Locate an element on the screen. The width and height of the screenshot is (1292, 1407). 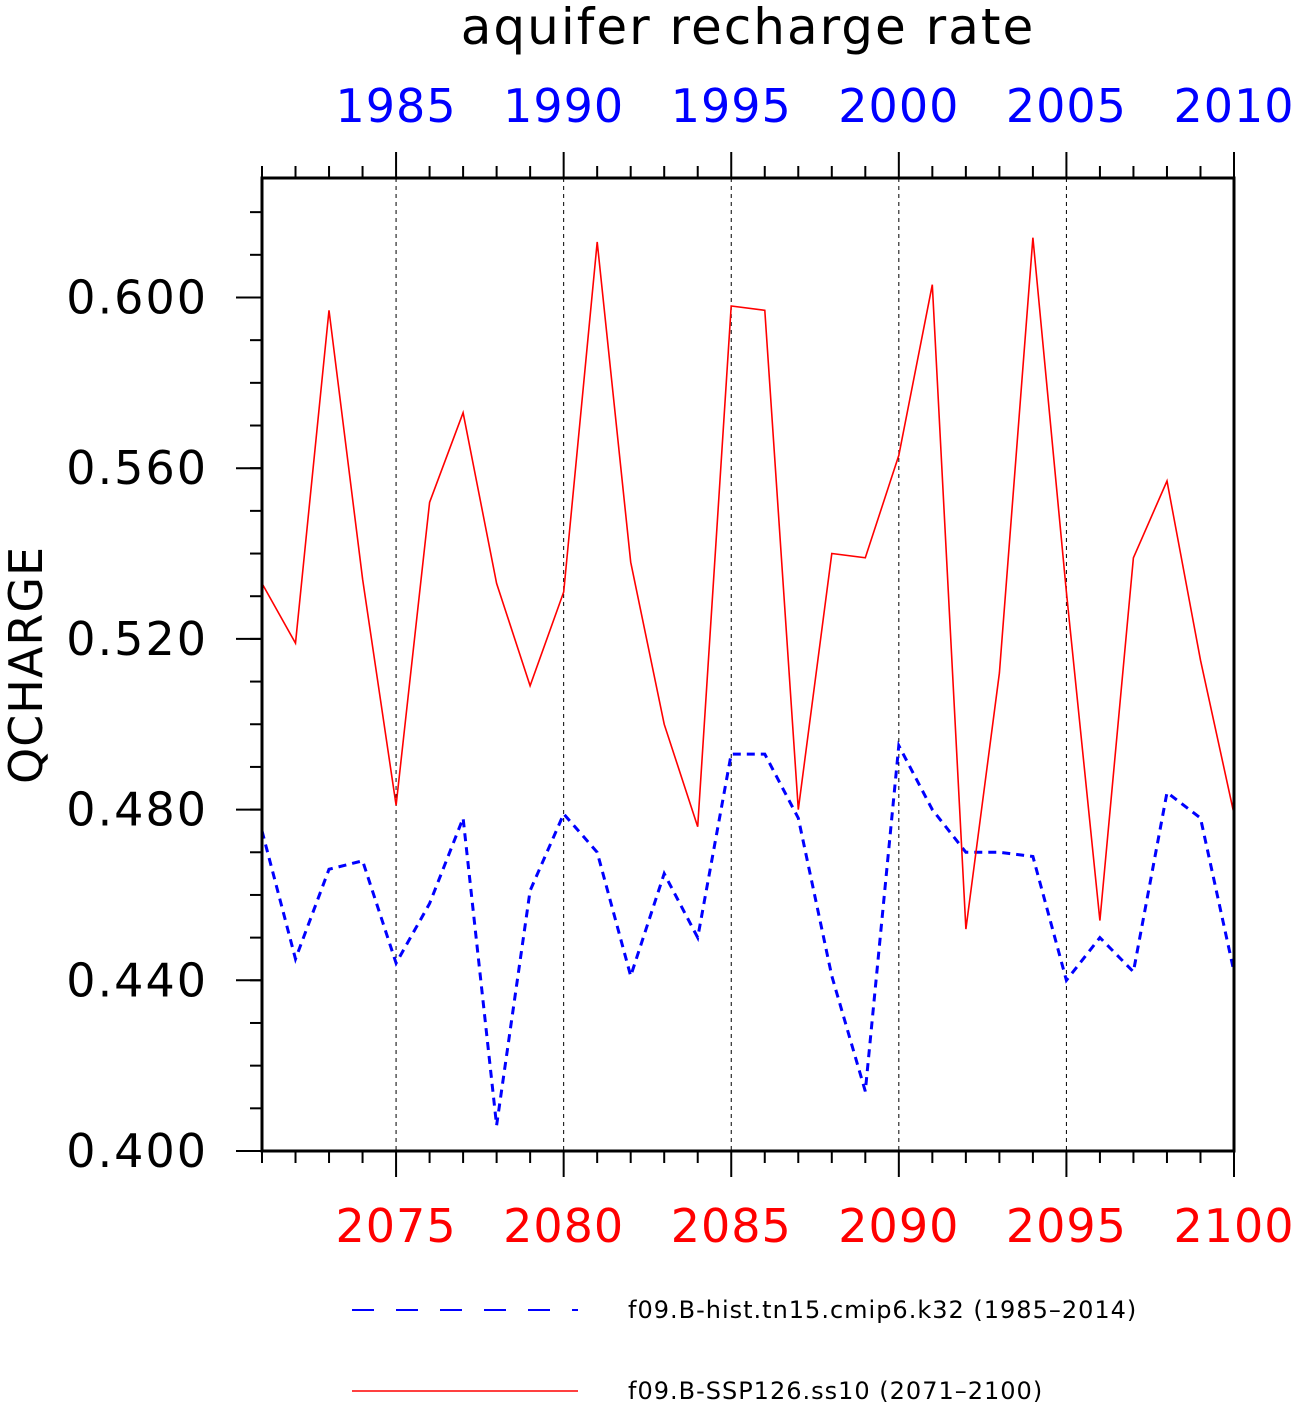
chart-title: aquifer recharge rate is located at coordinates (748, 28).